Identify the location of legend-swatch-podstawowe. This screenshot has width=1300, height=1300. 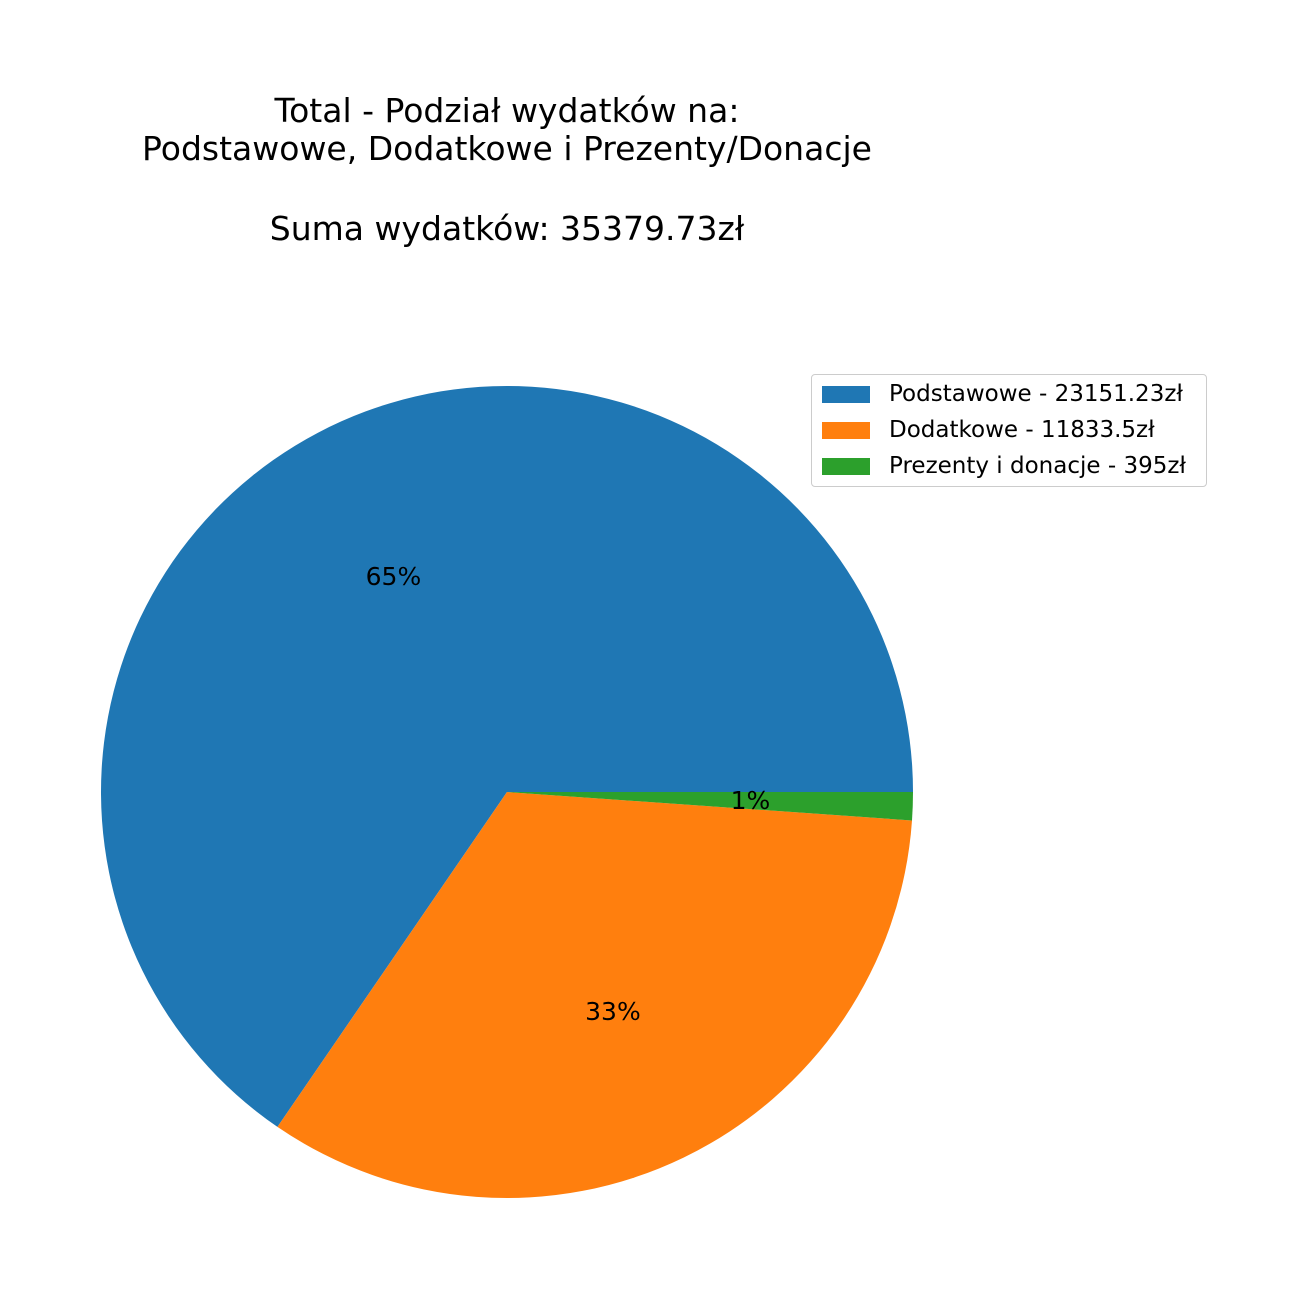
(846, 394).